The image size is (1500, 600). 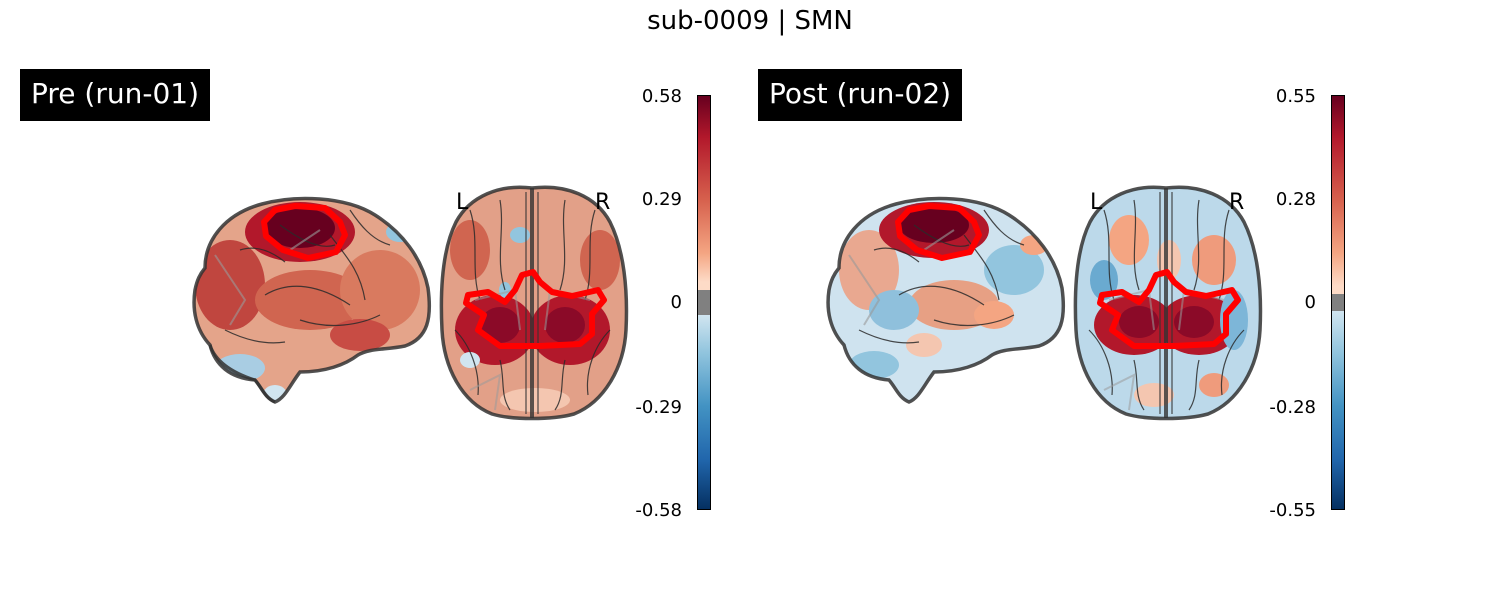 What do you see at coordinates (661, 199) in the screenshot?
I see `colorbar-tick-mid-high: 0.29` at bounding box center [661, 199].